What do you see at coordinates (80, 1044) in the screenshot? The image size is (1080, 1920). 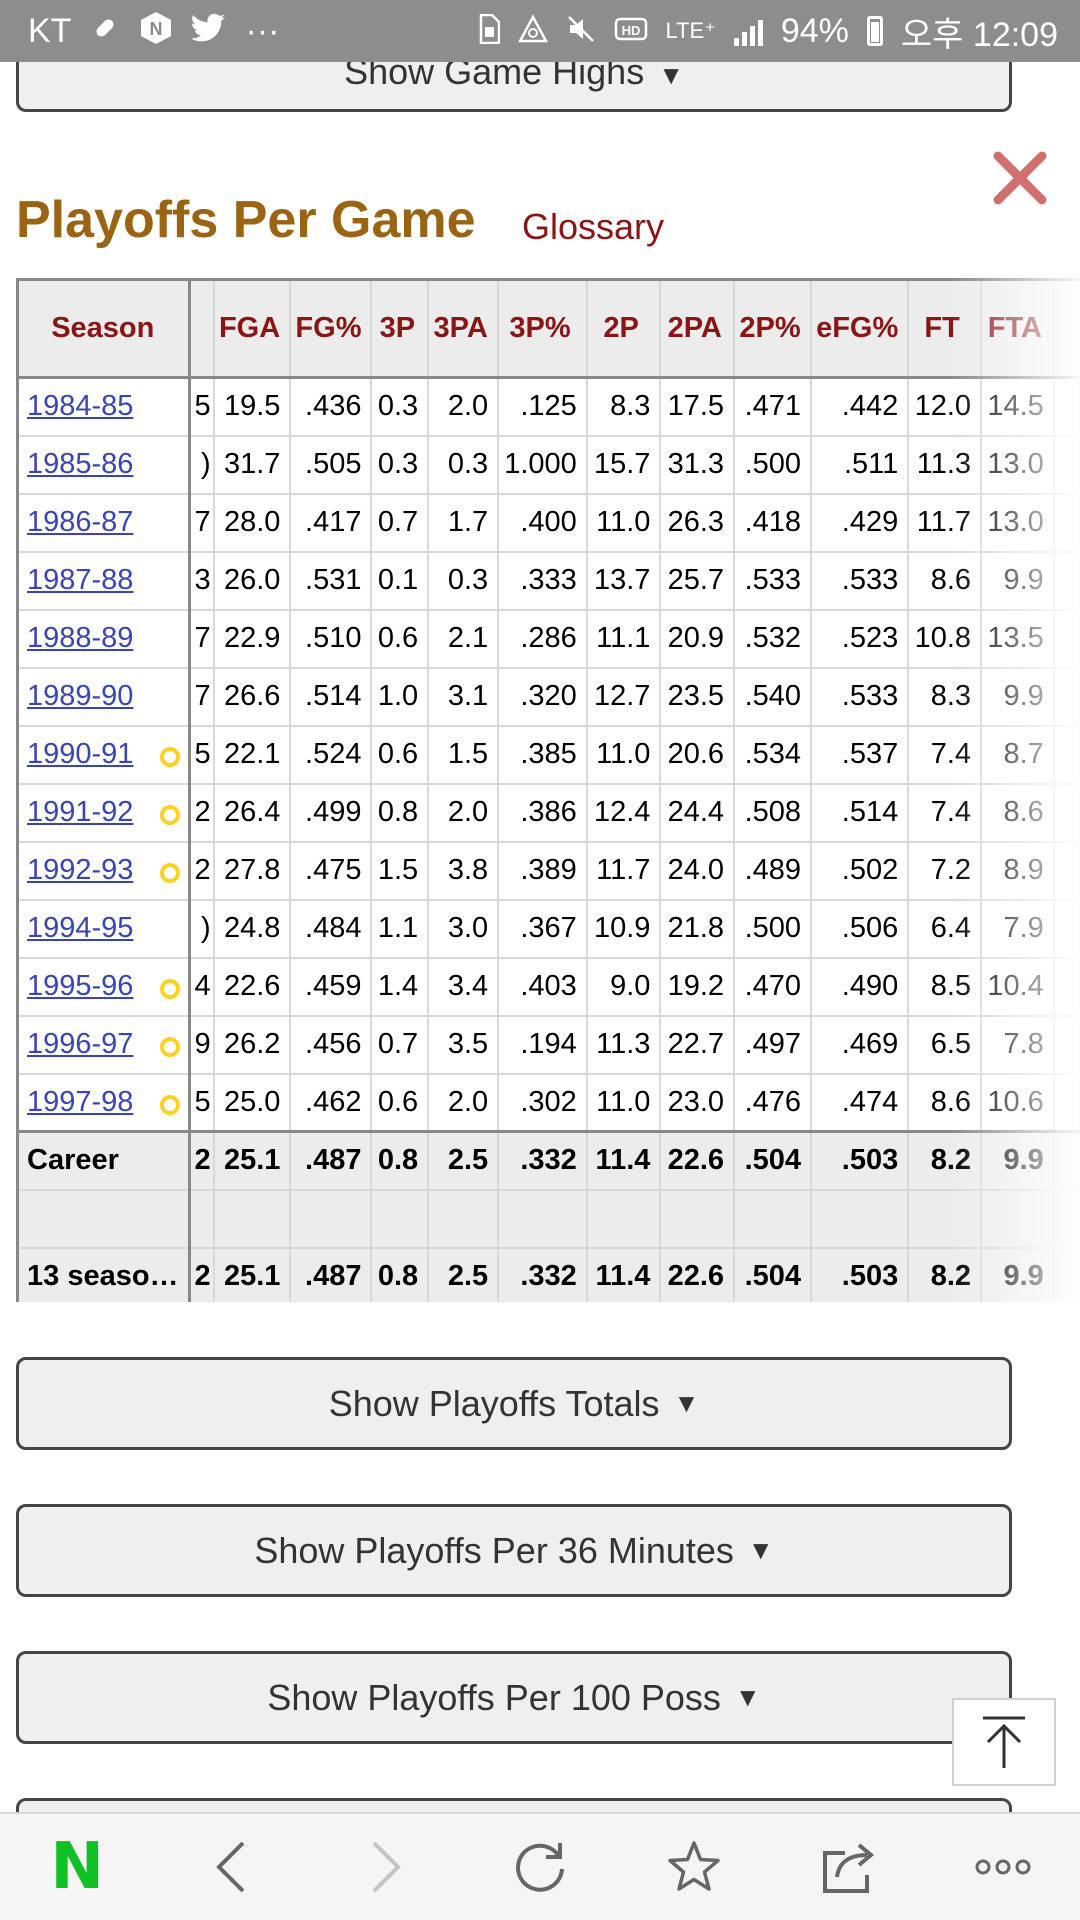 I see `season-link: 1996-97` at bounding box center [80, 1044].